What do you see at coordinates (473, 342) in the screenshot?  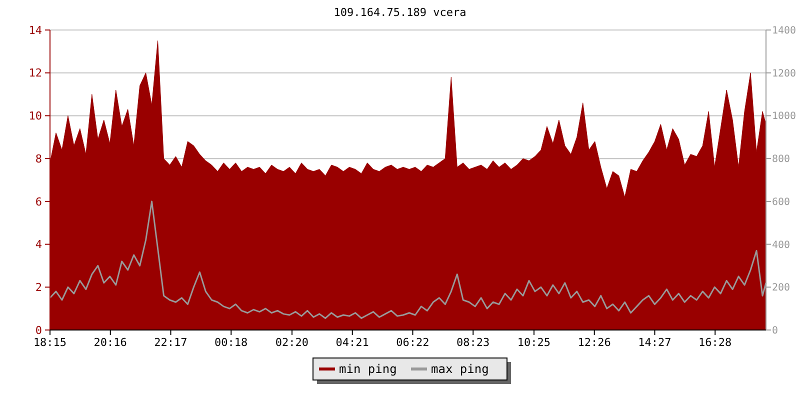 I see `x-tick-label: 08:23` at bounding box center [473, 342].